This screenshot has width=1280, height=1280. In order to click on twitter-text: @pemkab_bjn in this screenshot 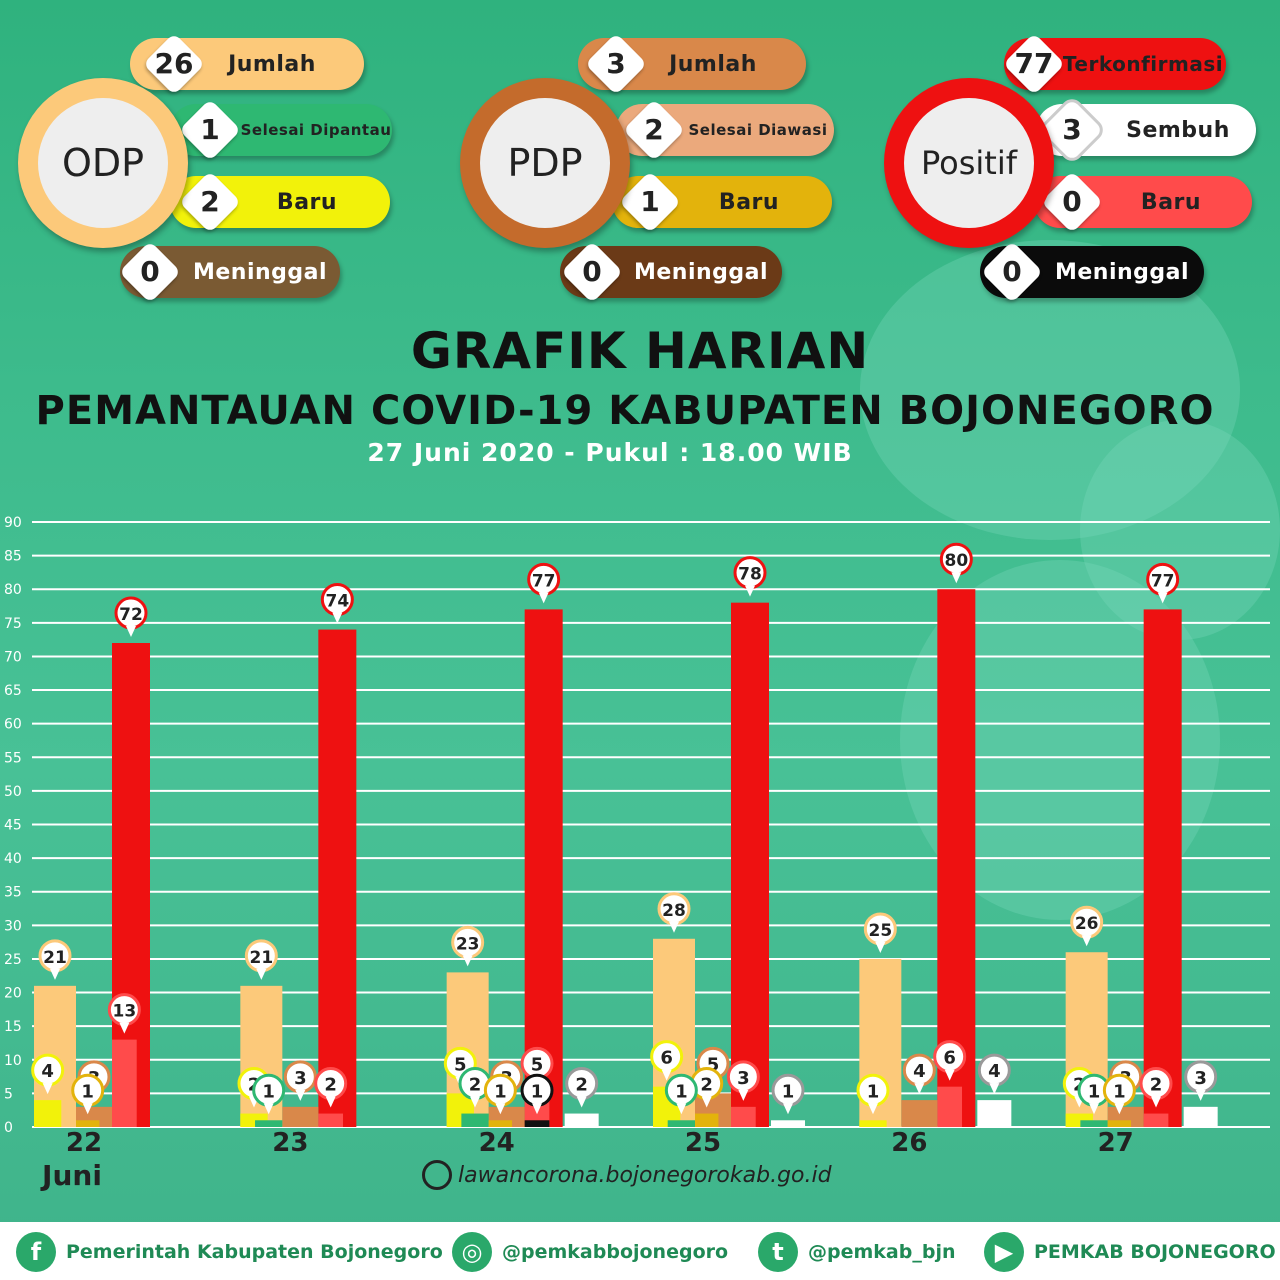, I will do `click(882, 1252)`.